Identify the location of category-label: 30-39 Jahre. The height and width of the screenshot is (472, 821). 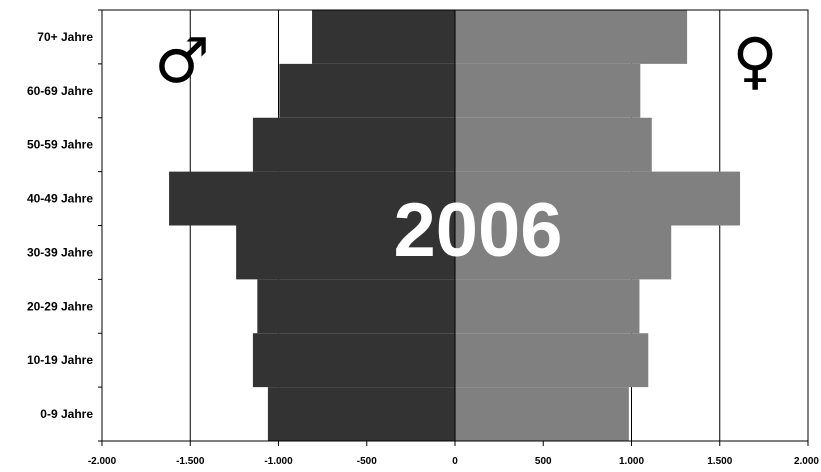
(60, 252).